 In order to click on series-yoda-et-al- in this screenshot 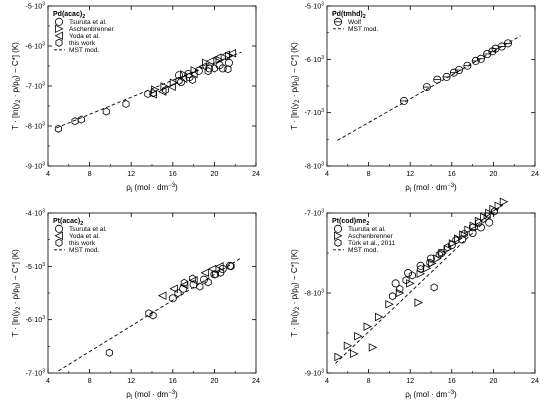, I will do `click(192, 73)`.